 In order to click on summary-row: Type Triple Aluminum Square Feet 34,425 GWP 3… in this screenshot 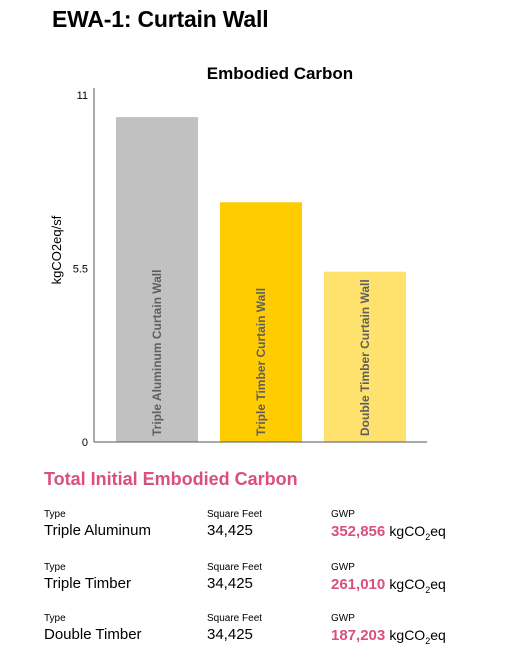, I will do `click(252, 529)`.